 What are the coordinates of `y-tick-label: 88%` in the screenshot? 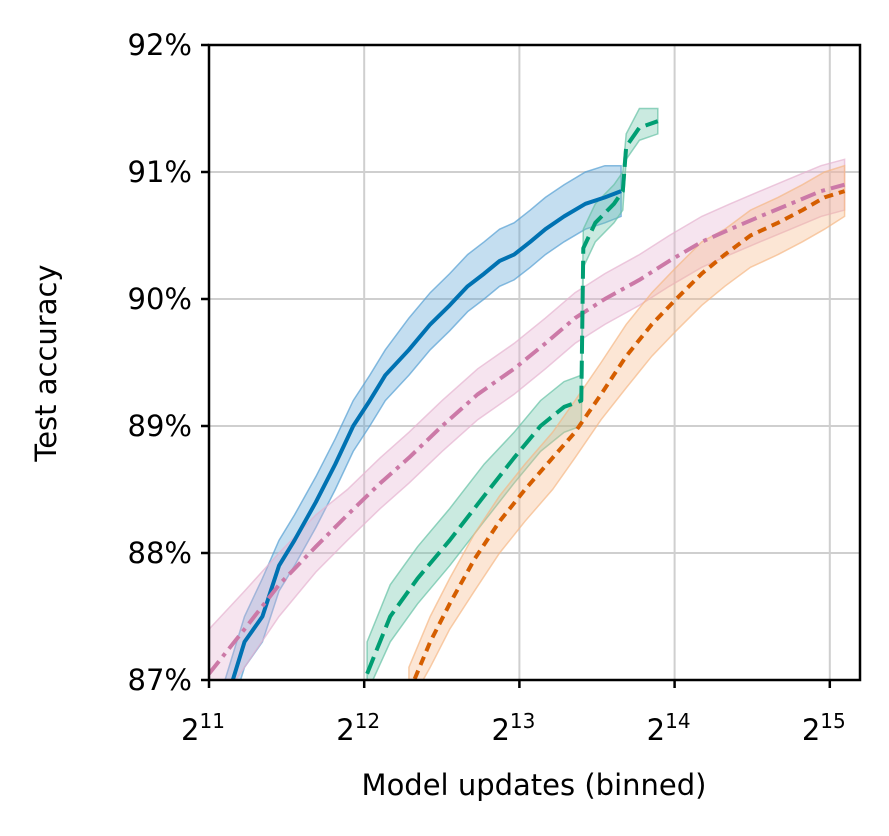 It's located at (160, 553).